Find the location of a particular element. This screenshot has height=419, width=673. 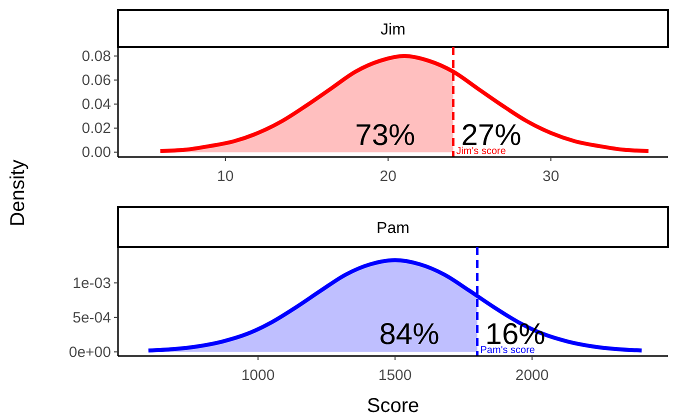

x-tick-label: 10 is located at coordinates (225, 176).